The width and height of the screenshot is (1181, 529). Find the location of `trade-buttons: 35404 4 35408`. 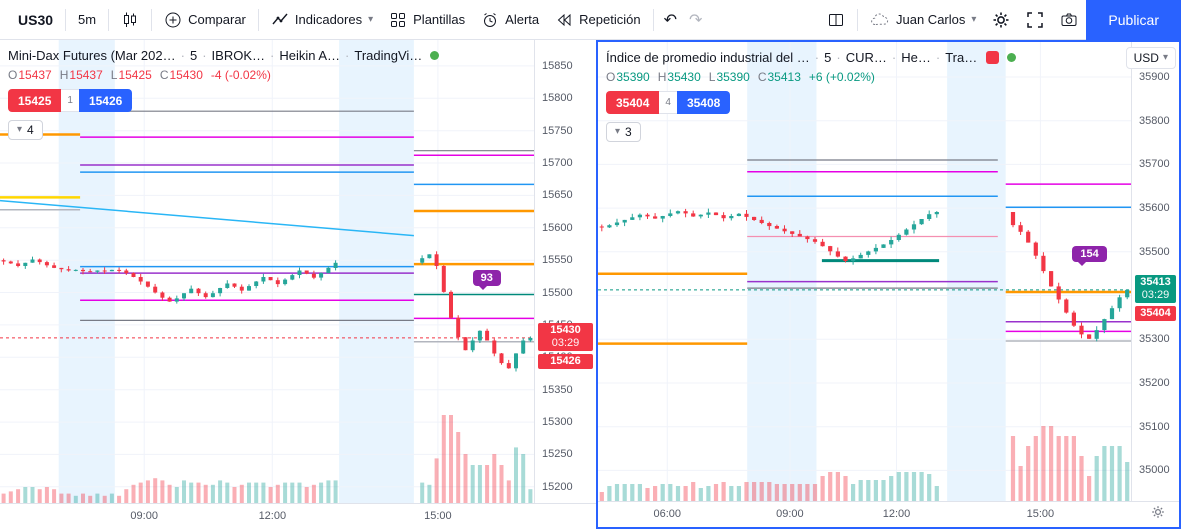

trade-buttons: 35404 4 35408 is located at coordinates (811, 102).